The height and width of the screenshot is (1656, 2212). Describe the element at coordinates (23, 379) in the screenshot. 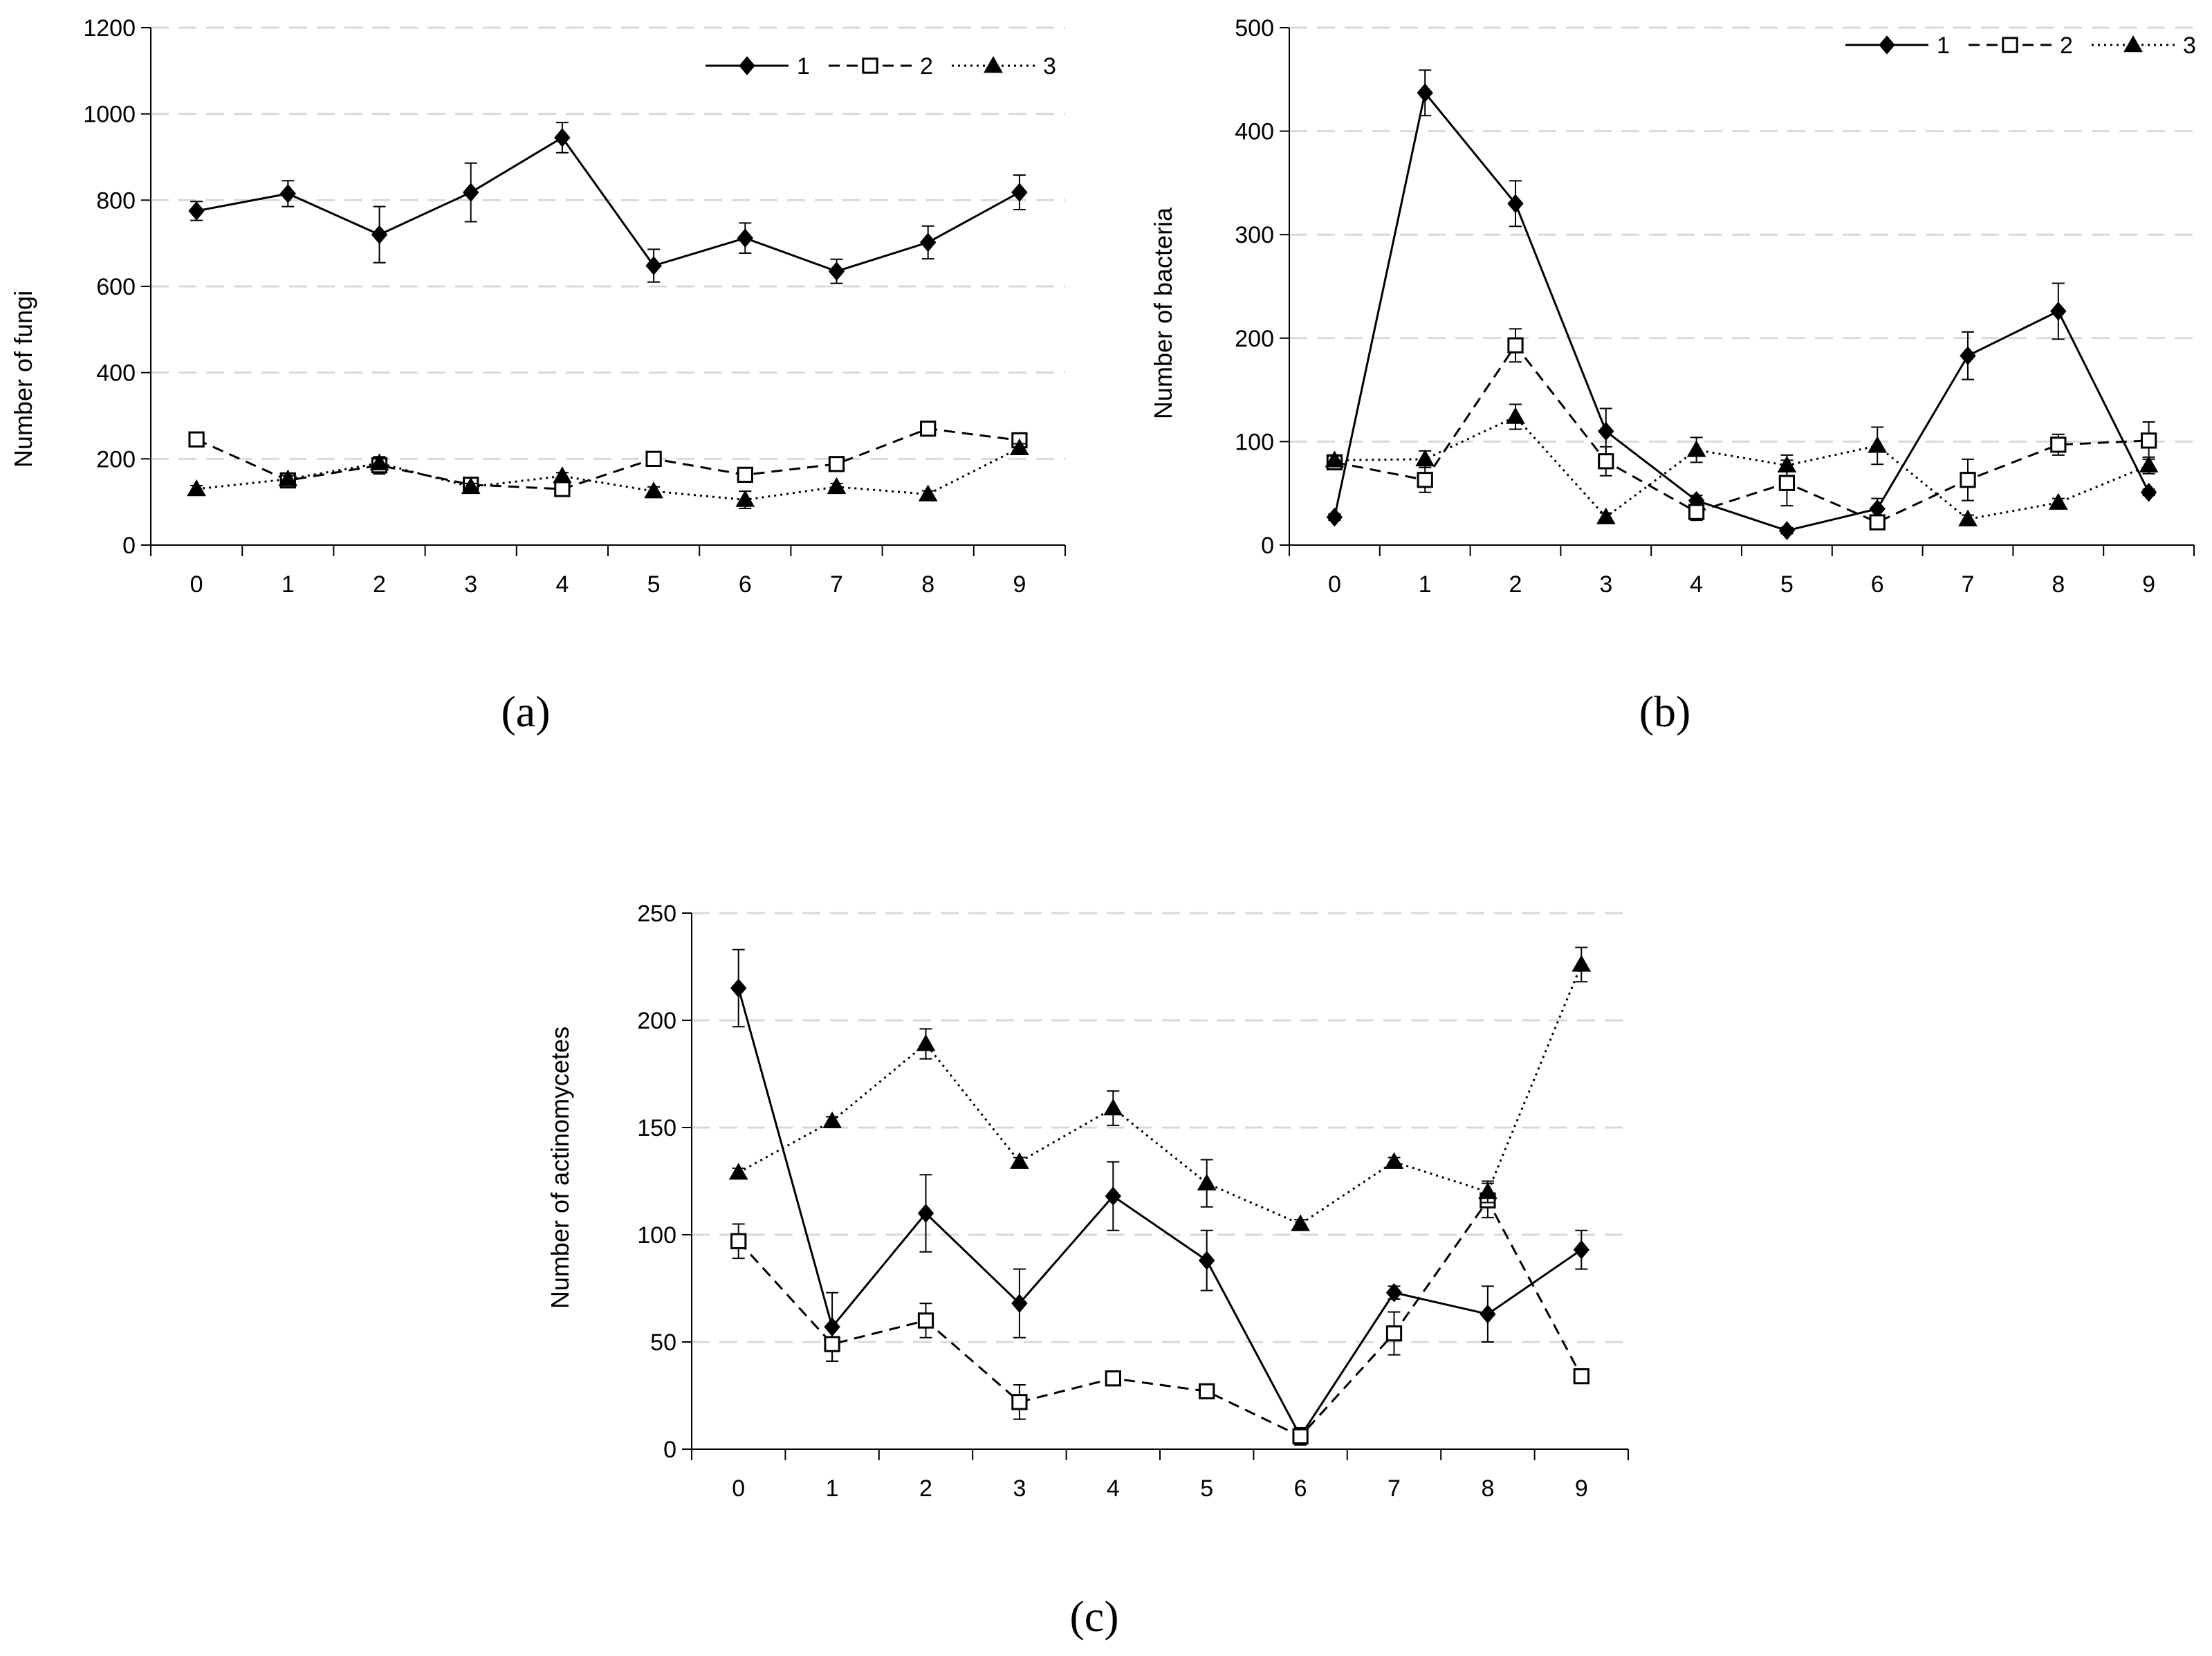

I see `y-axis-title: Number of fungi` at that location.